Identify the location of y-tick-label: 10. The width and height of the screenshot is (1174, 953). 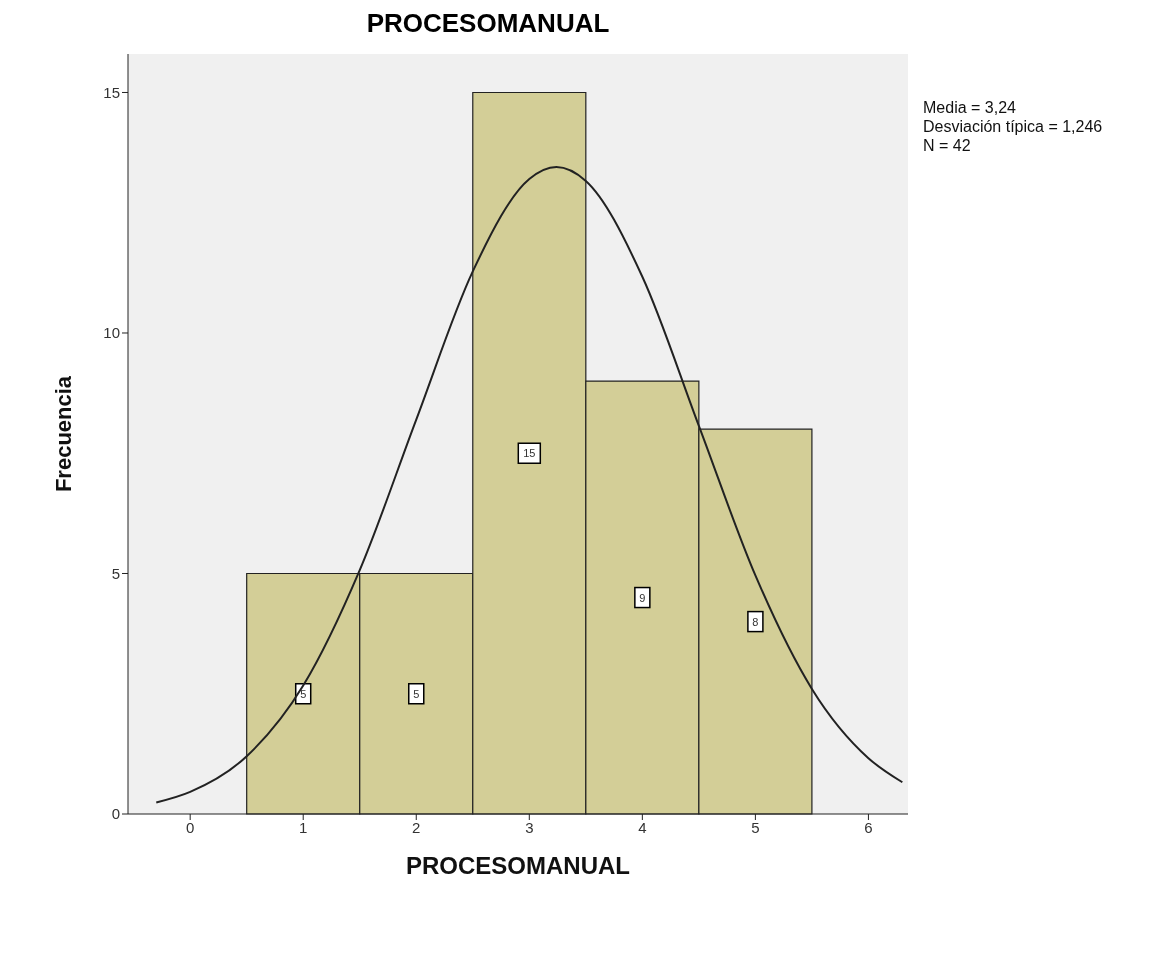
(111, 333).